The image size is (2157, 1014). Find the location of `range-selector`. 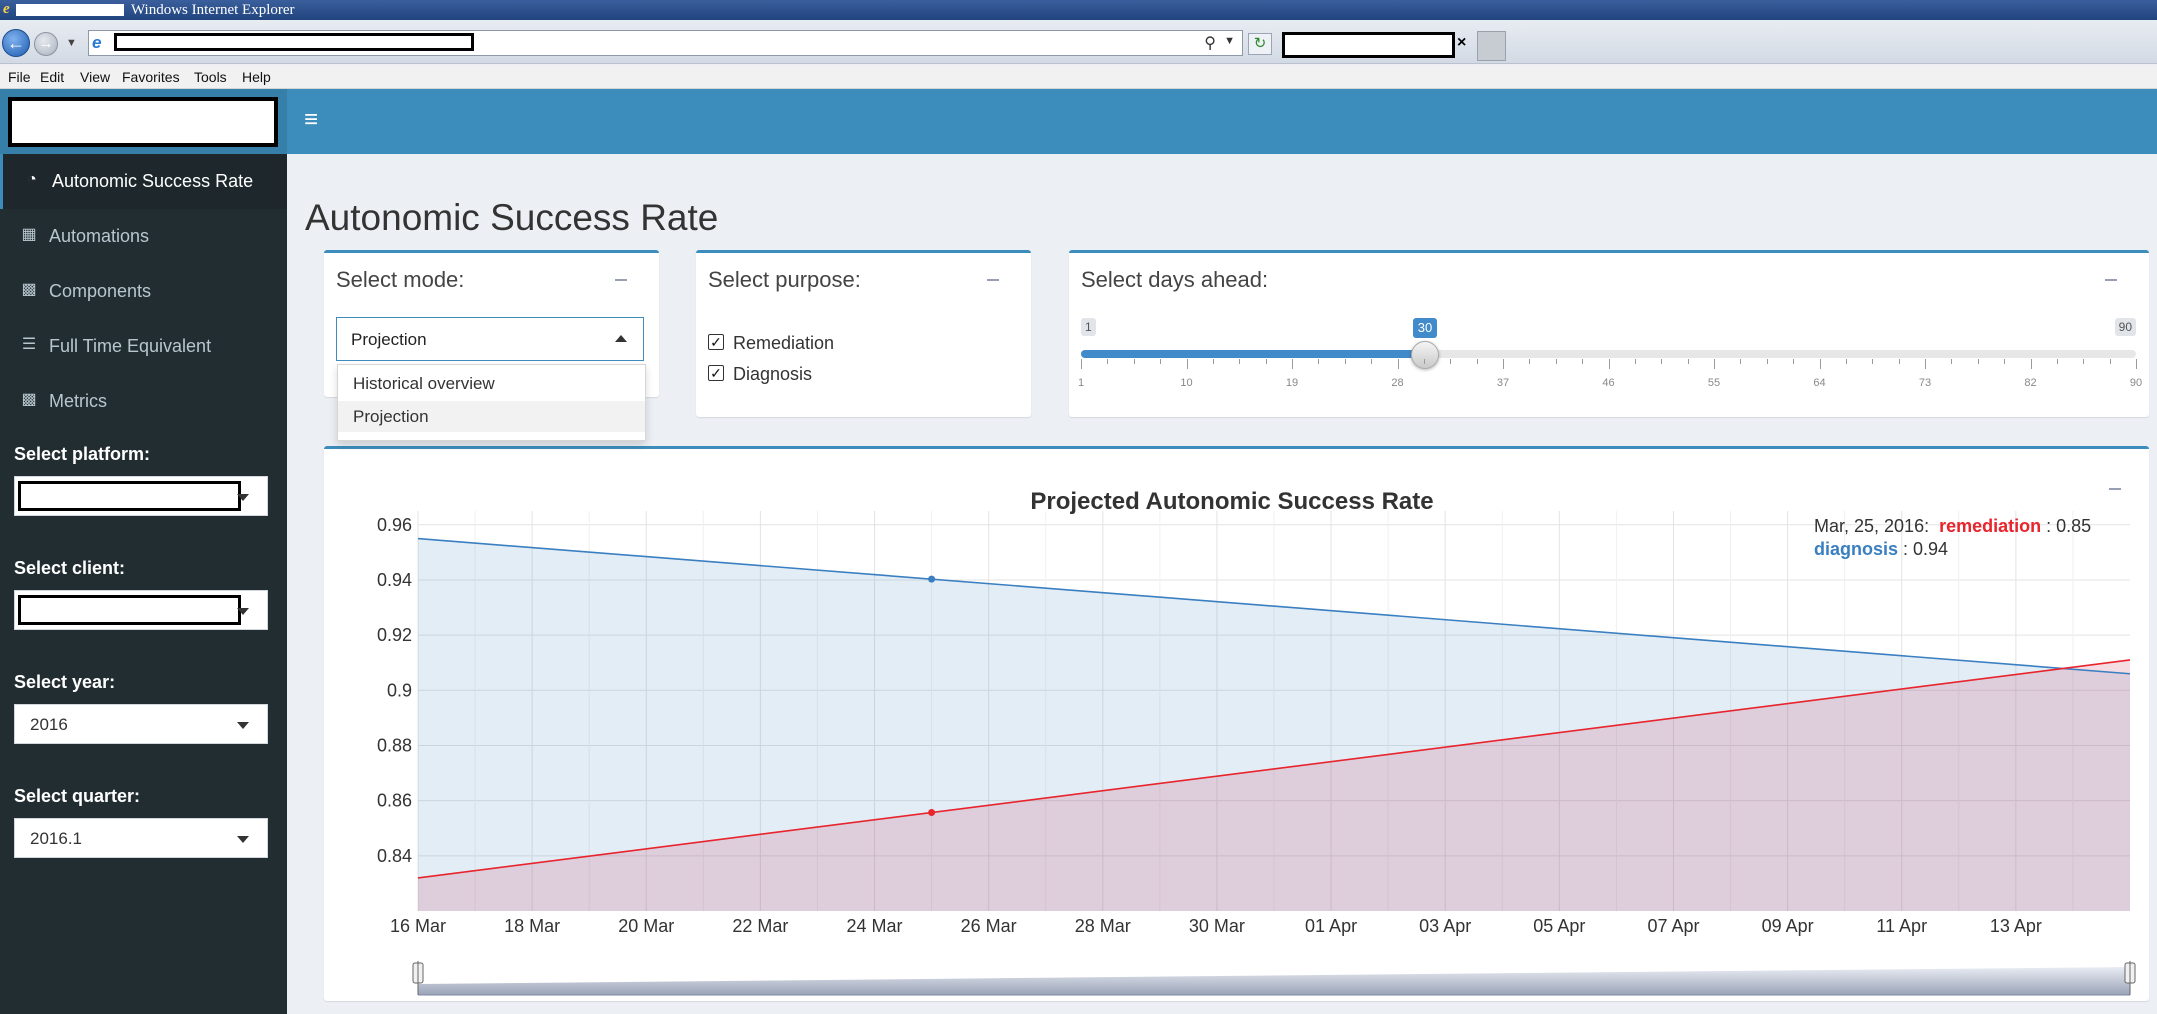

range-selector is located at coordinates (1274, 978).